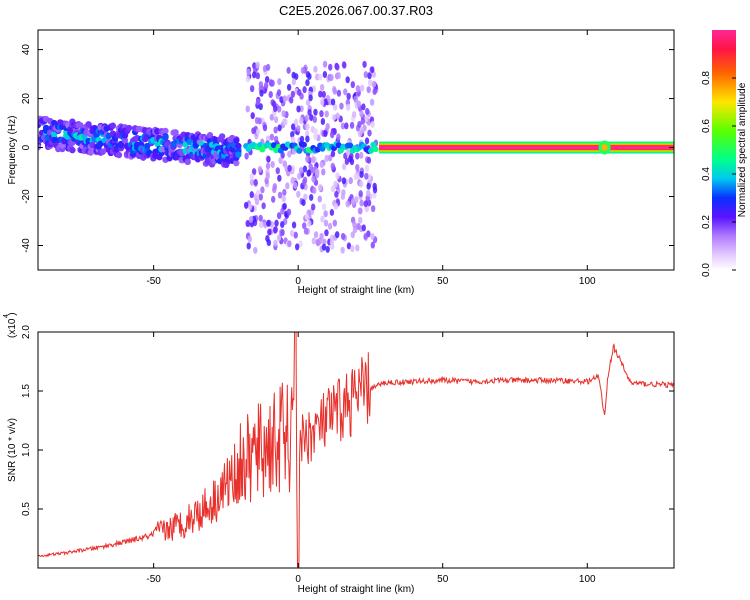 The width and height of the screenshot is (750, 600). Describe the element at coordinates (298, 281) in the screenshot. I see `spectrogram-xtick-label: 0` at that location.